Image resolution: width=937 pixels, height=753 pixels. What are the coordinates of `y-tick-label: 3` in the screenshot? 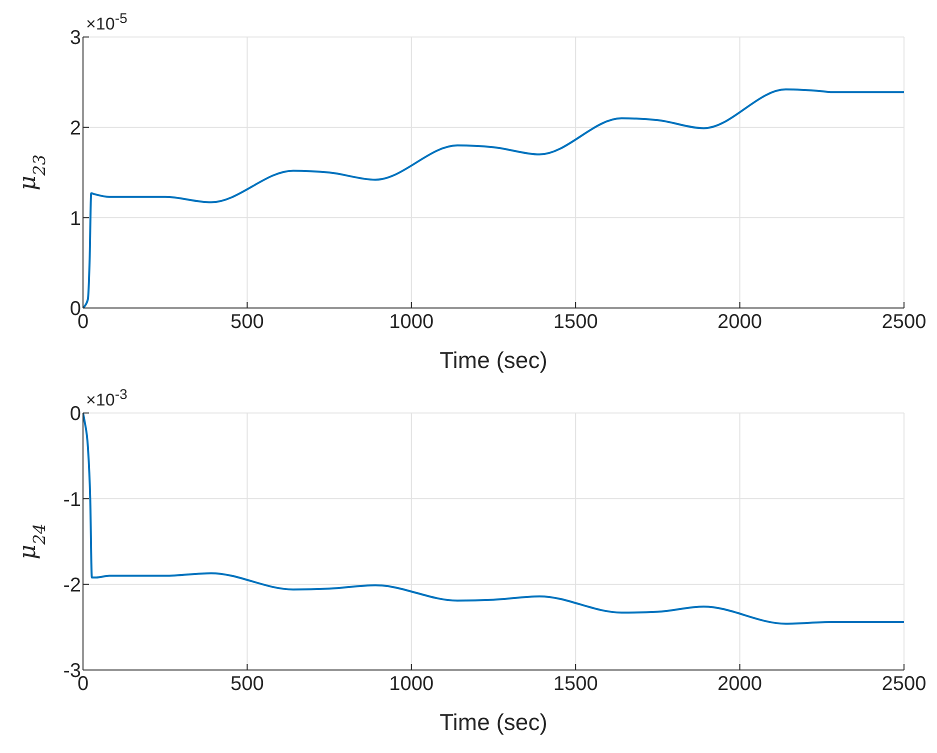 It's located at (75, 38).